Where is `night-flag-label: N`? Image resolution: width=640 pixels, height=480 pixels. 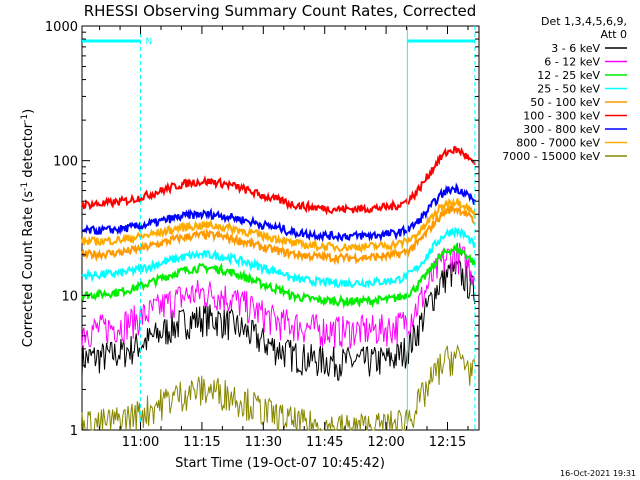
night-flag-label: N is located at coordinates (149, 42).